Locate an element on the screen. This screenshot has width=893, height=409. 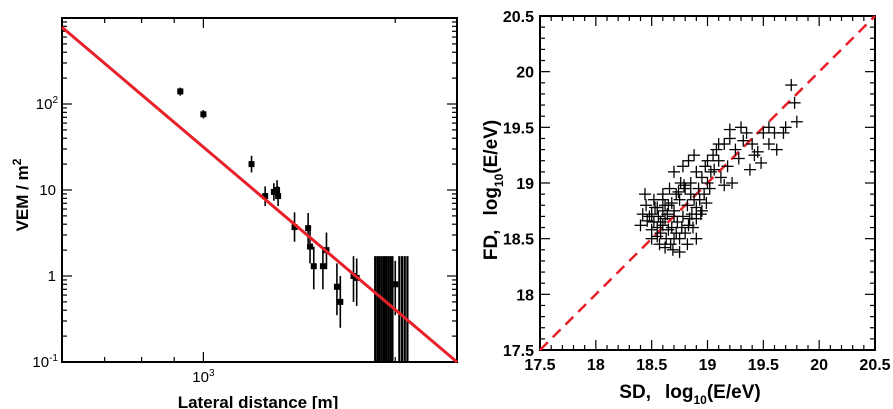
right-y-tick-label: 18.5 is located at coordinates (518, 240).